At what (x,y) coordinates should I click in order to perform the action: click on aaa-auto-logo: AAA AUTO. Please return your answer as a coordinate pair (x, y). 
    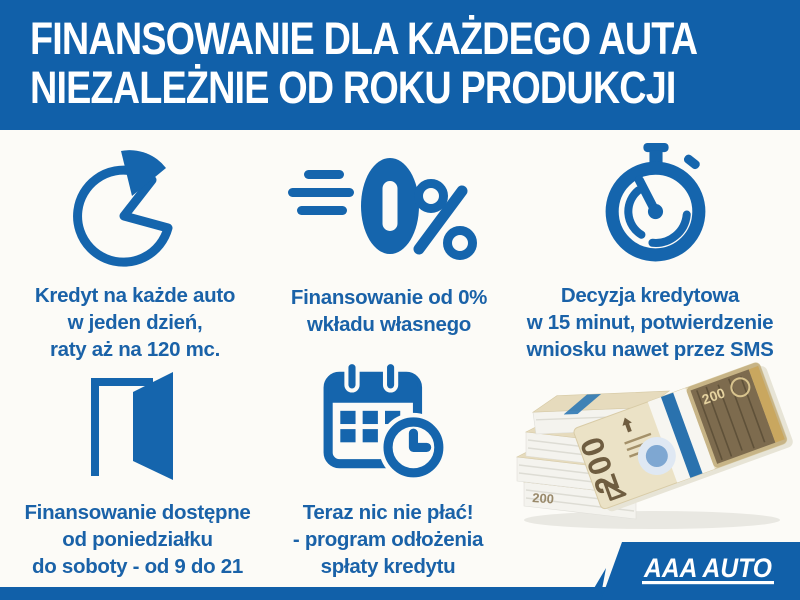
    Looking at the image, I should click on (693, 571).